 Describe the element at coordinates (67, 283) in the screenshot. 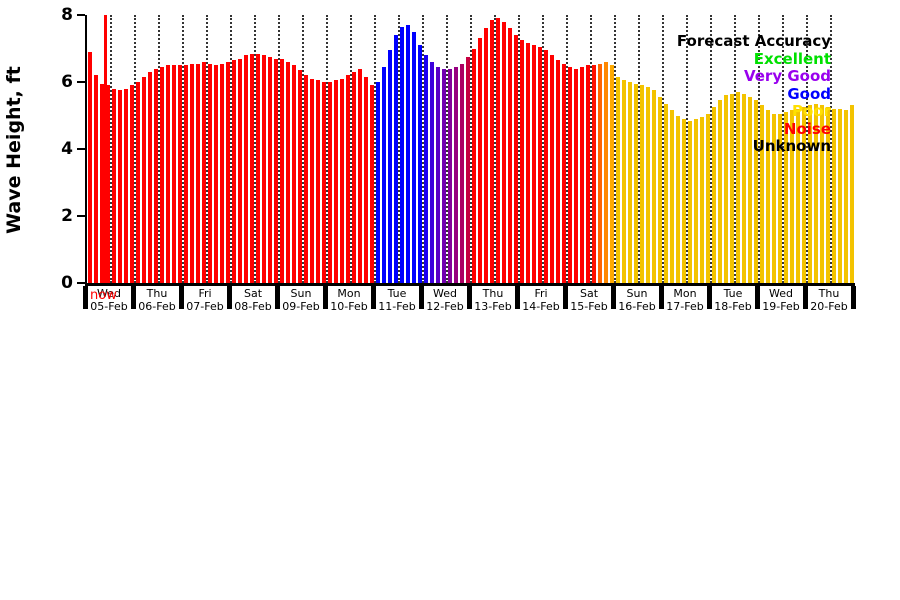

I see `y-tick-label: 0` at that location.